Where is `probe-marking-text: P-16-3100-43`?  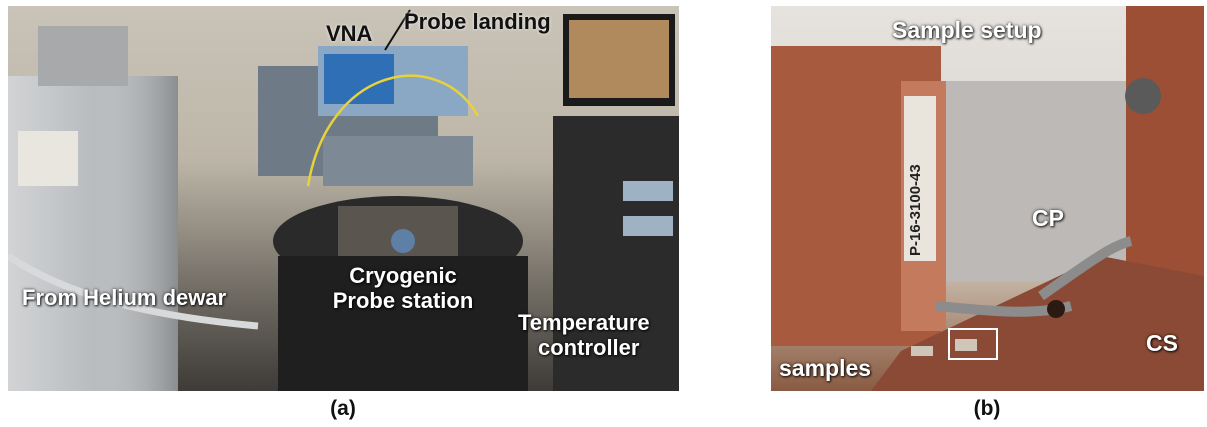 probe-marking-text: P-16-3100-43 is located at coordinates (915, 210).